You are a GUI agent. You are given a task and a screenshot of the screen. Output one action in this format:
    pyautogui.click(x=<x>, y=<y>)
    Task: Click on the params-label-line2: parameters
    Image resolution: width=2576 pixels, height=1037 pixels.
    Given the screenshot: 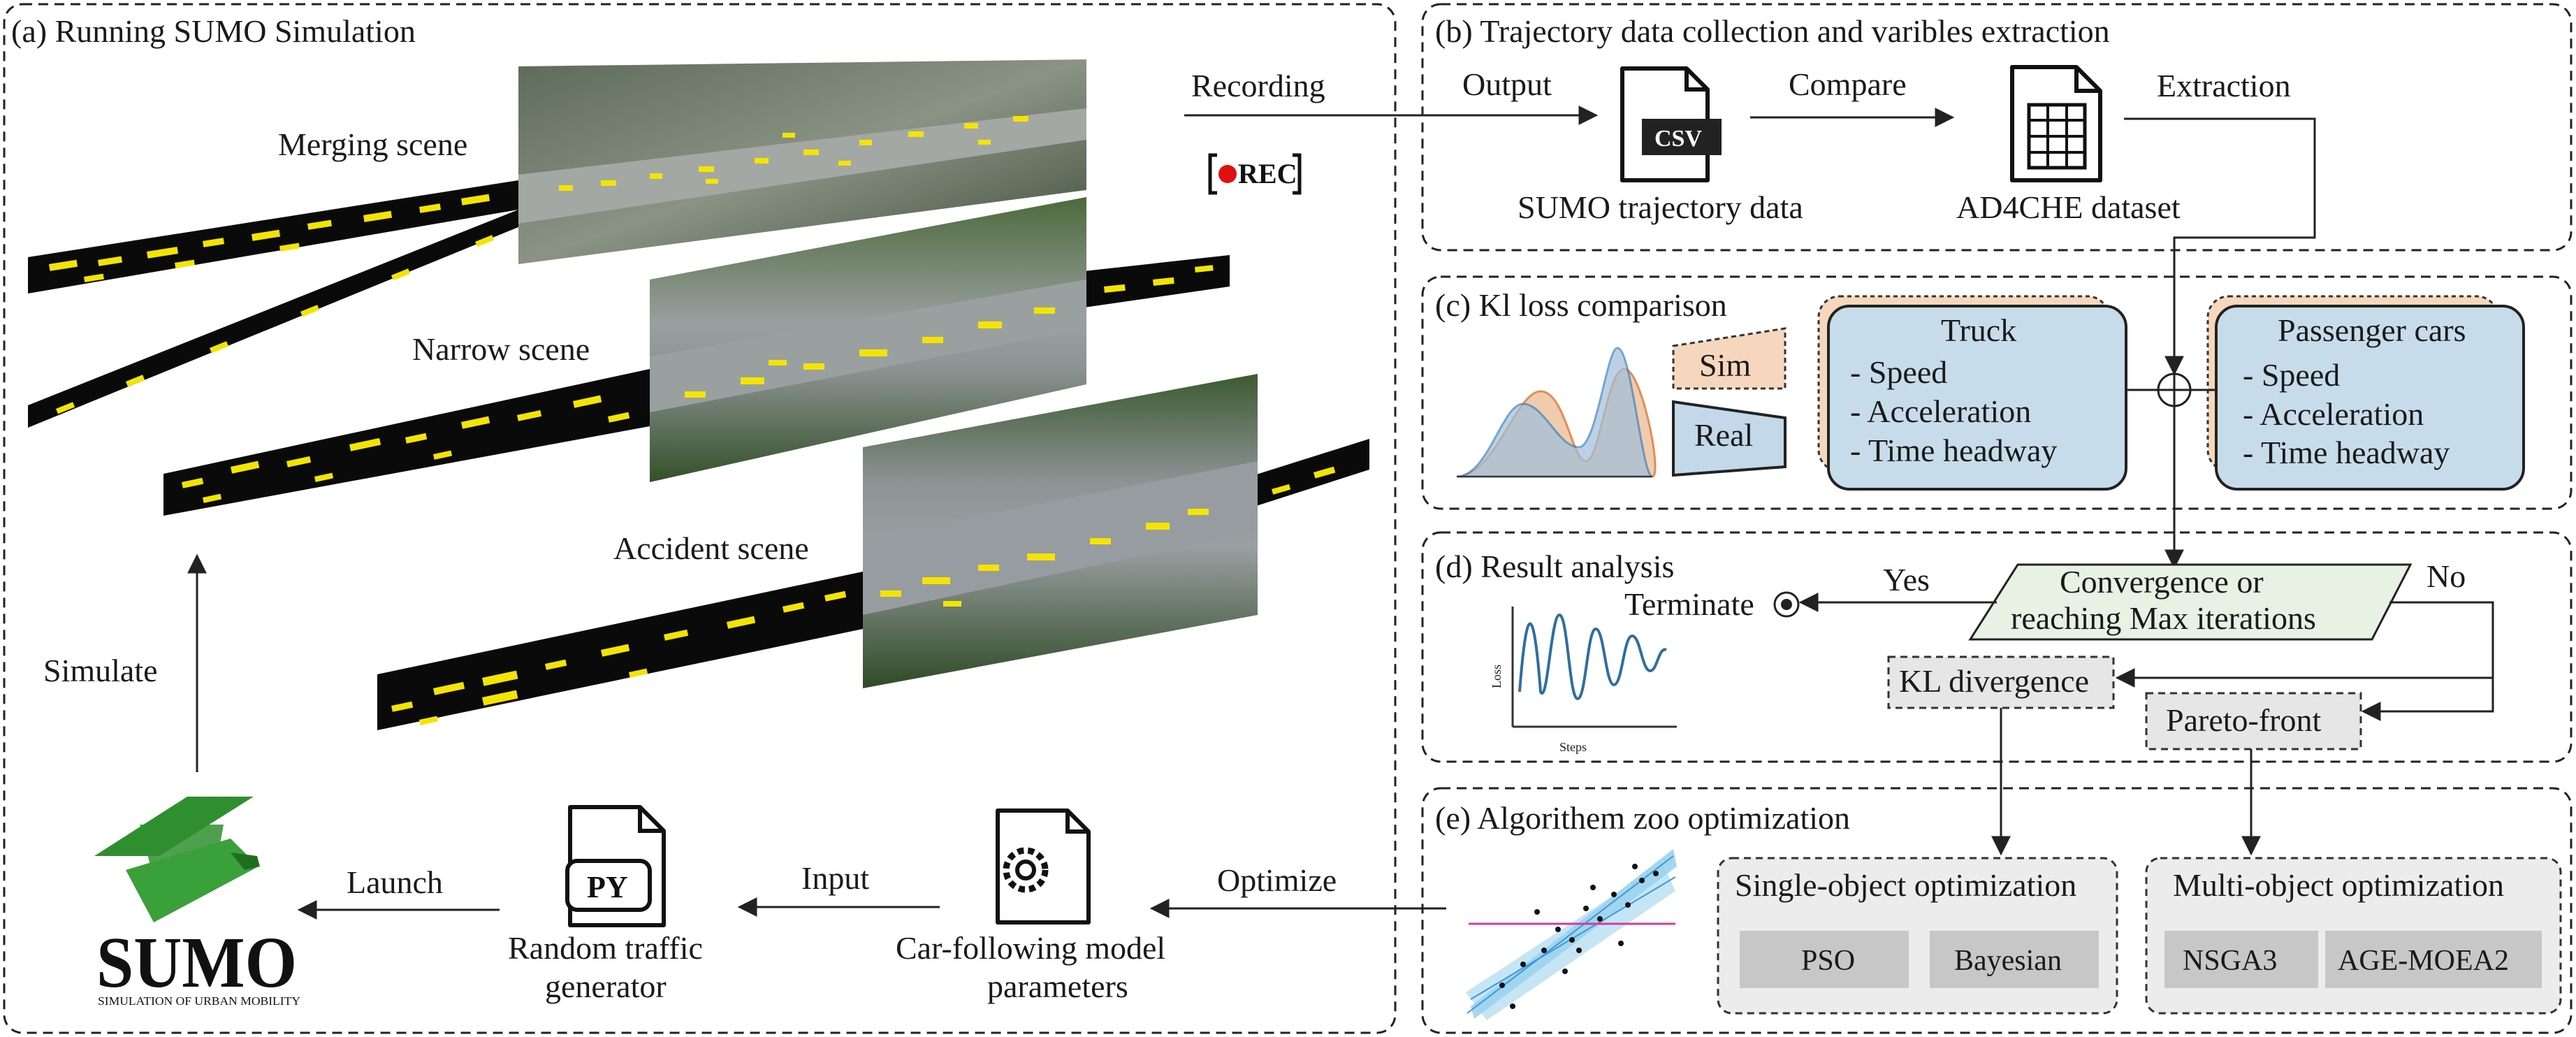 What is the action you would take?
    pyautogui.click(x=1057, y=986)
    